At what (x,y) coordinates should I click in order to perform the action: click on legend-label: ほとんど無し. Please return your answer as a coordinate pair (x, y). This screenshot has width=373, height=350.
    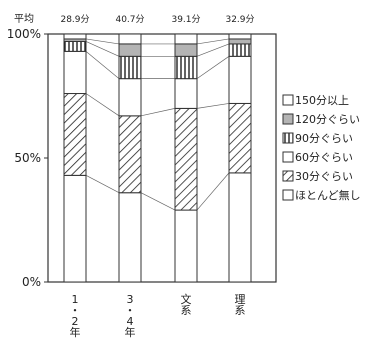
    Looking at the image, I should click on (328, 195).